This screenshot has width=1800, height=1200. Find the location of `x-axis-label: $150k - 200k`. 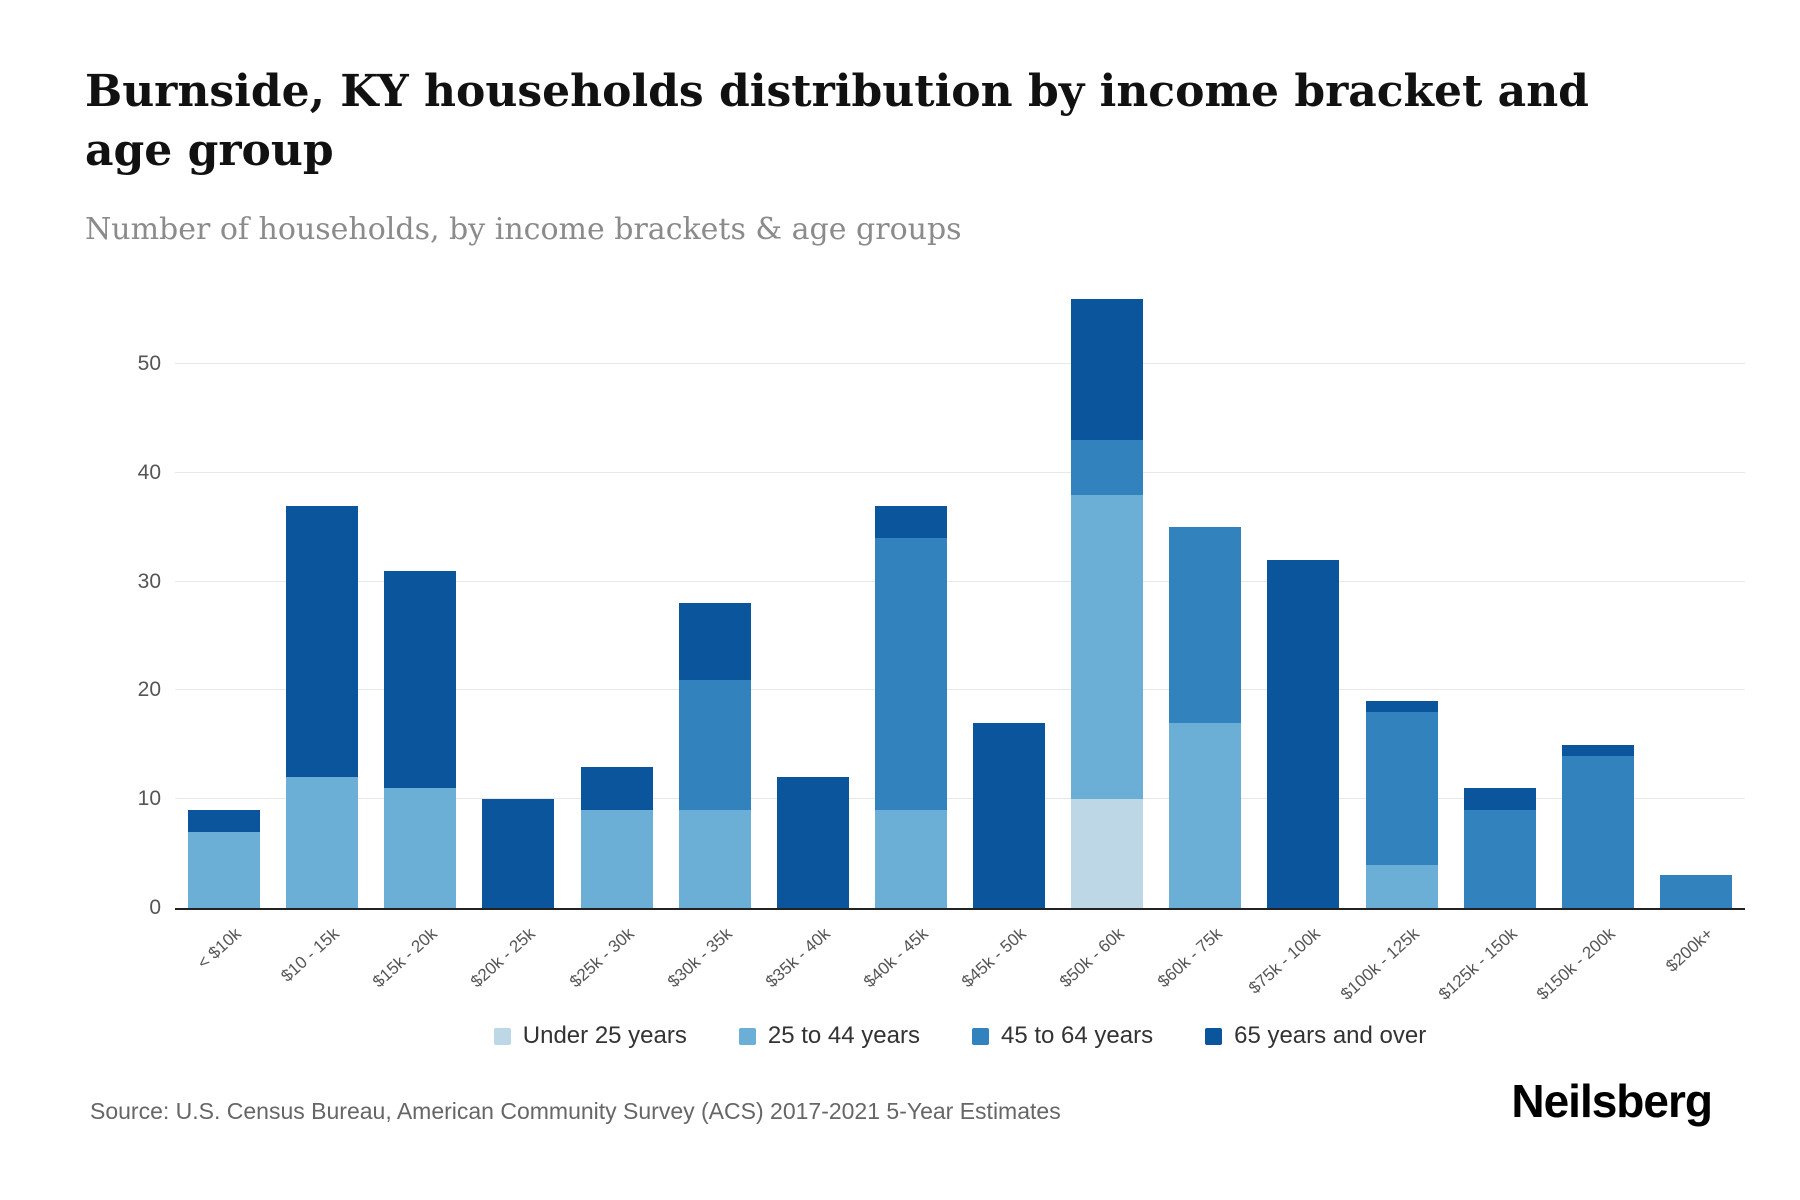

x-axis-label: $150k - 200k is located at coordinates (1575, 964).